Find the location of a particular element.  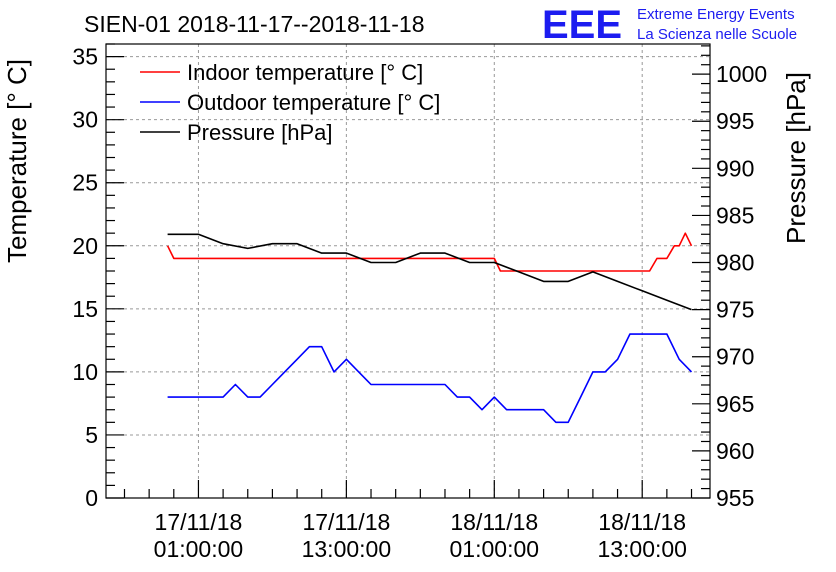

y2-tick-label: 990 is located at coordinates (735, 168).